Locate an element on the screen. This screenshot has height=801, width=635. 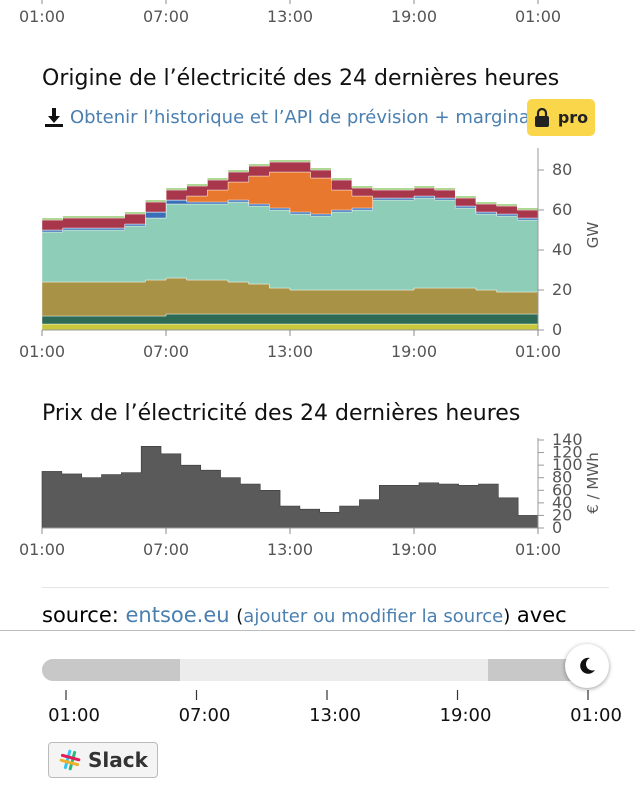
divider is located at coordinates (325, 587).